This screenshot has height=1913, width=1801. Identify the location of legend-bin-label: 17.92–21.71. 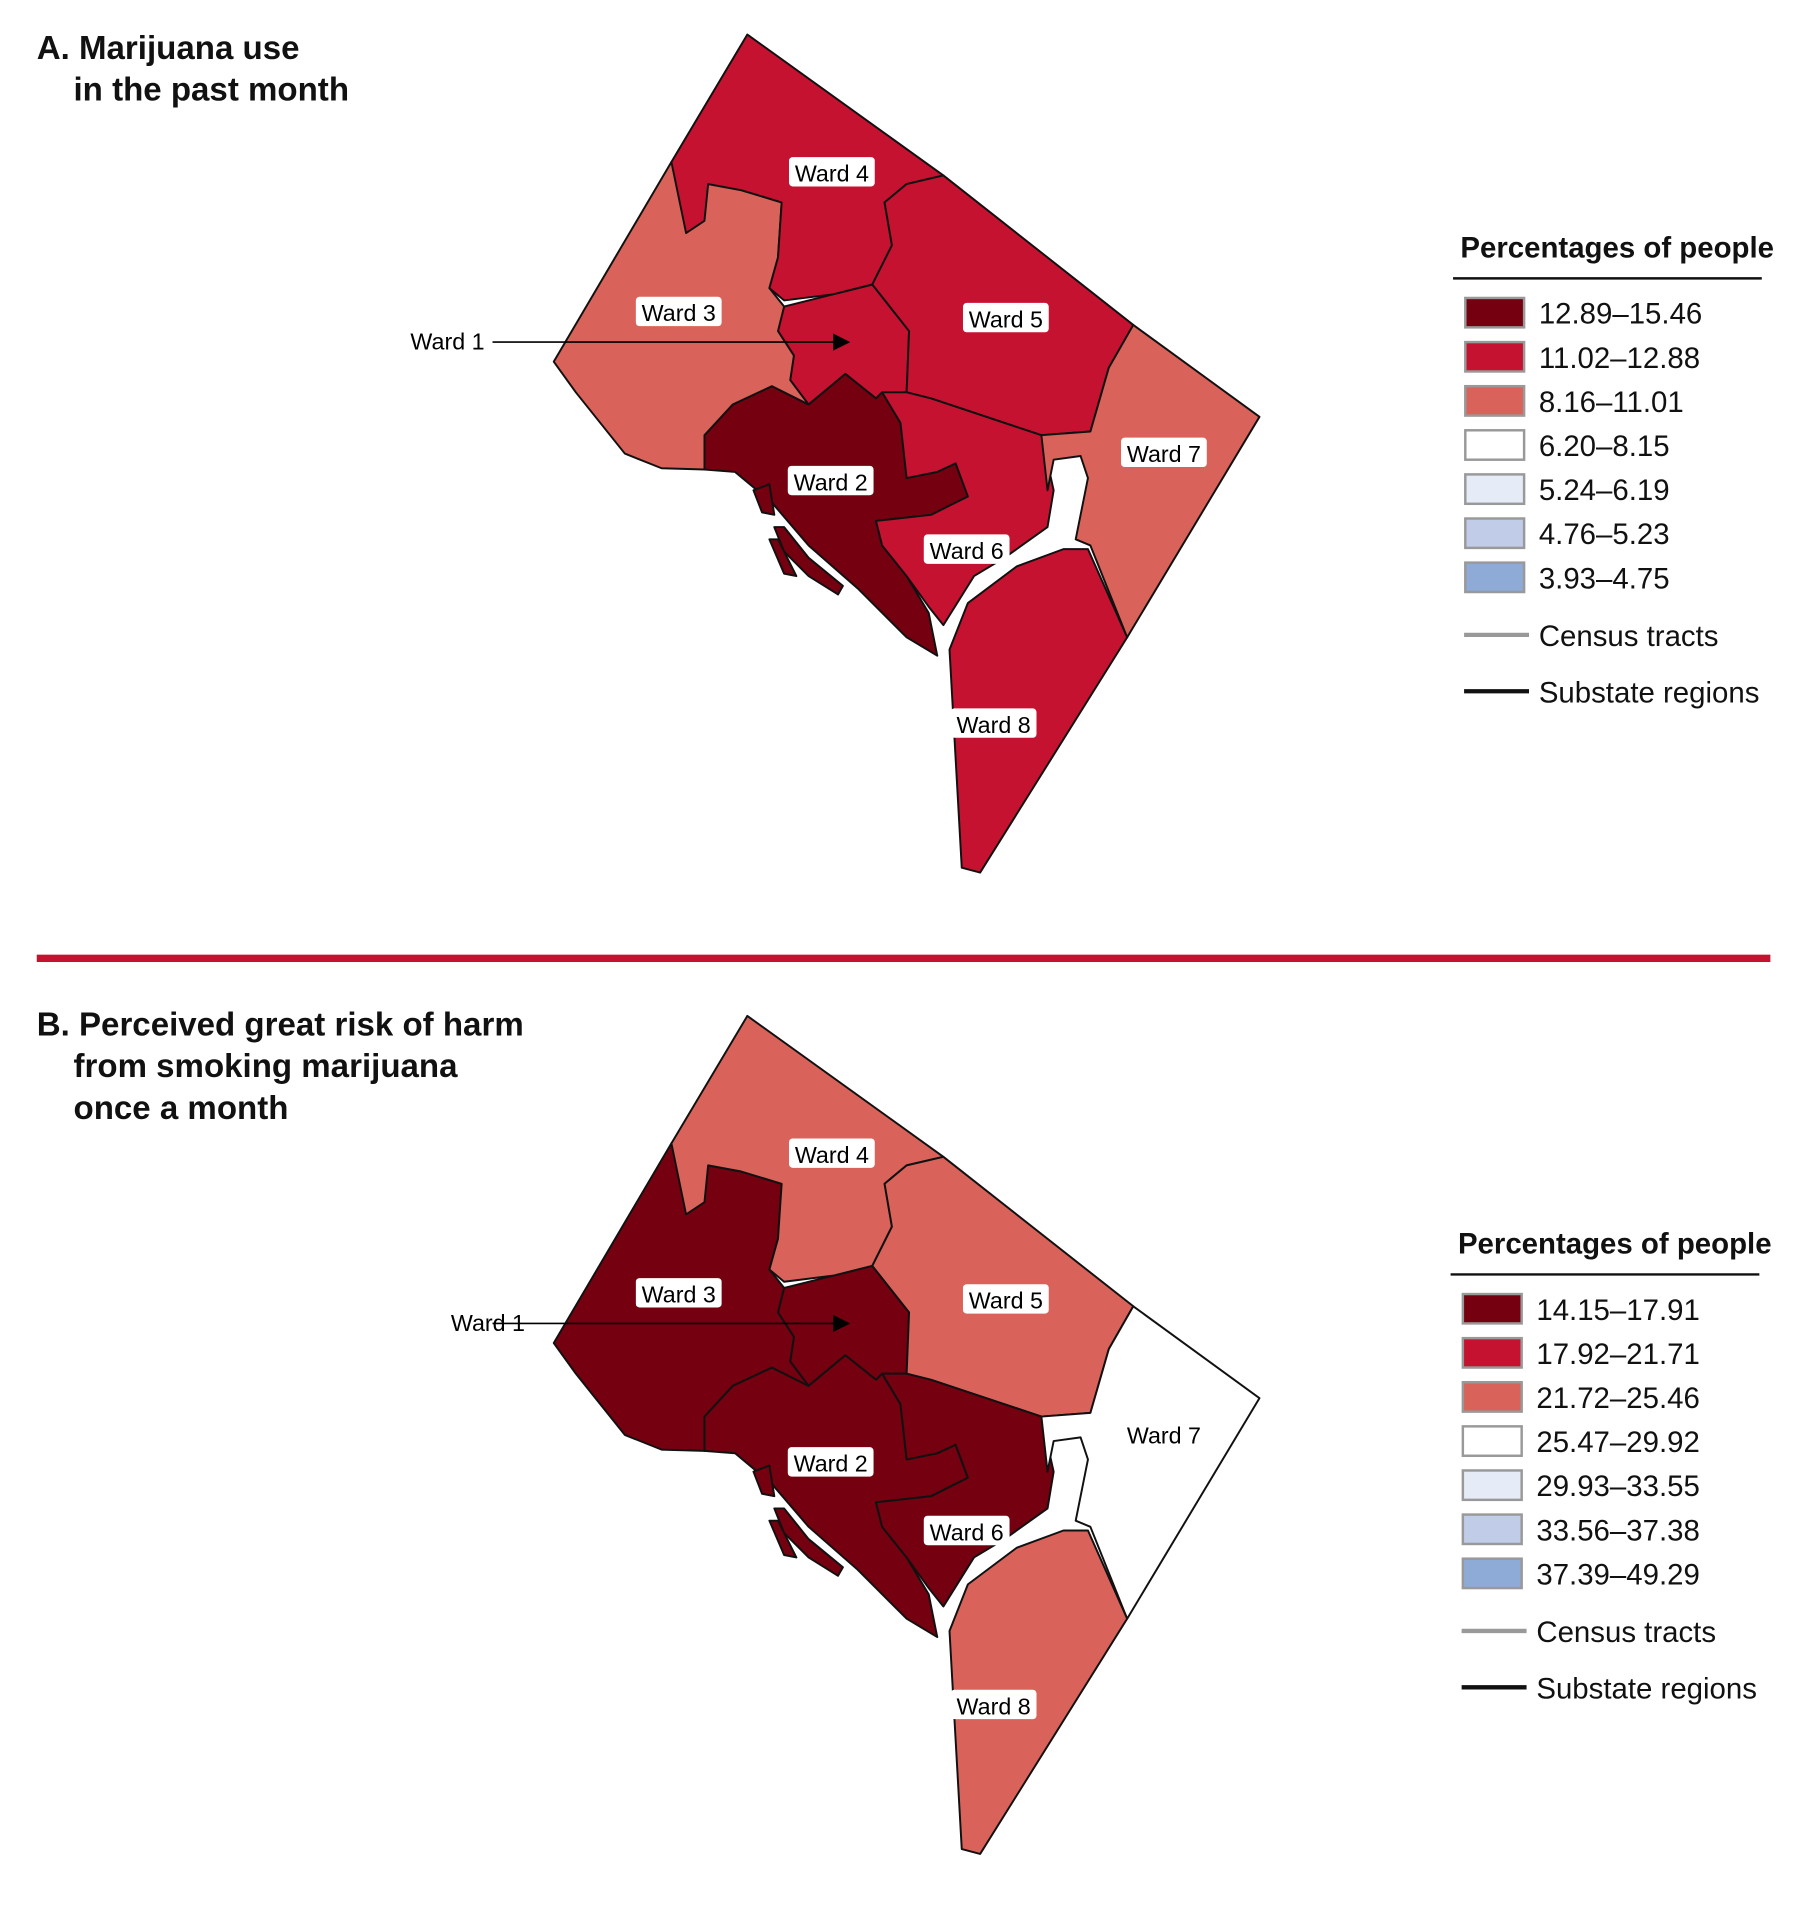
(1617, 1354).